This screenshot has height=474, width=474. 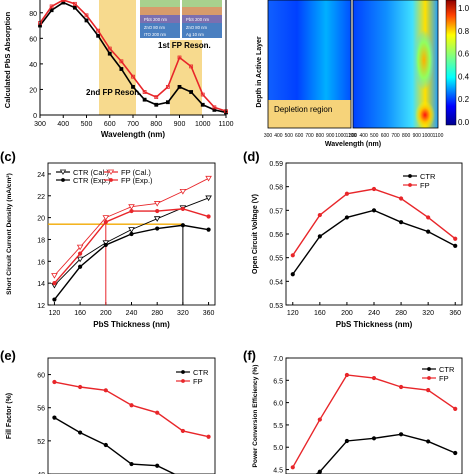 What do you see at coordinates (41, 409) in the screenshot?
I see `ytick-label: 56` at bounding box center [41, 409].